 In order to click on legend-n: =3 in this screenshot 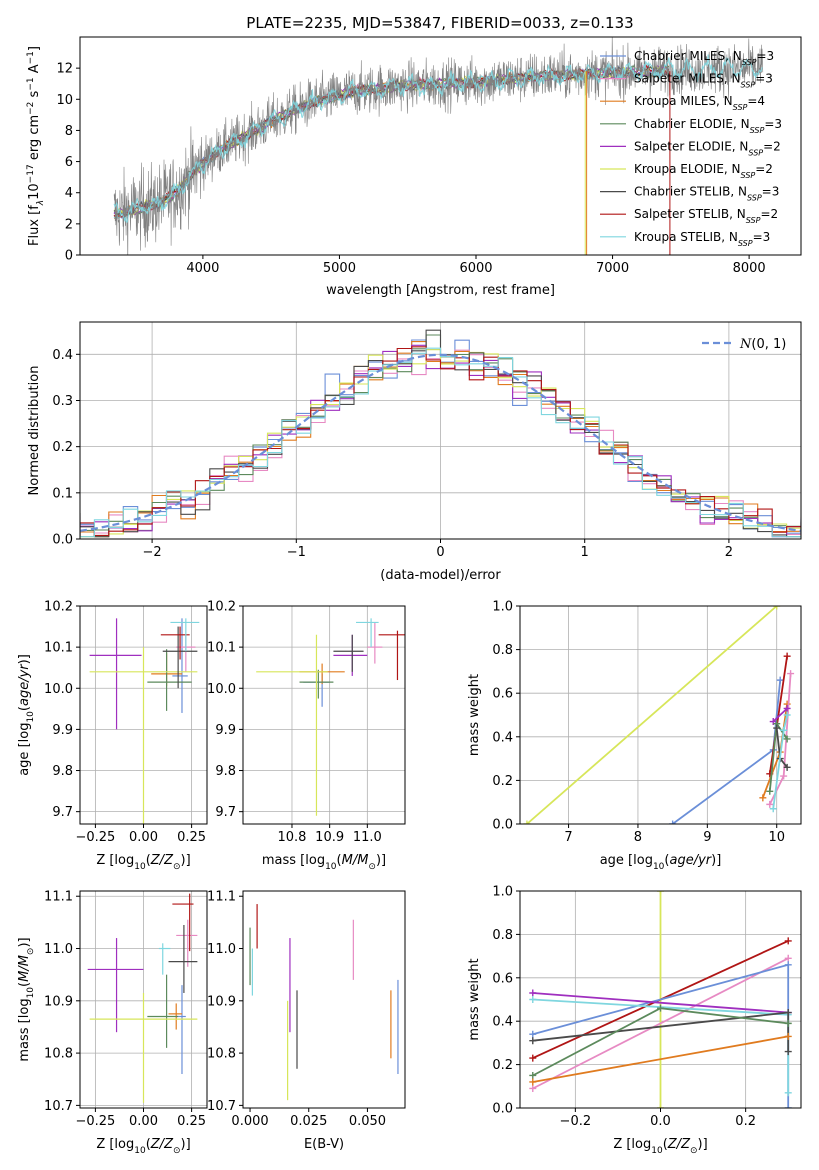, I will do `click(773, 124)`.